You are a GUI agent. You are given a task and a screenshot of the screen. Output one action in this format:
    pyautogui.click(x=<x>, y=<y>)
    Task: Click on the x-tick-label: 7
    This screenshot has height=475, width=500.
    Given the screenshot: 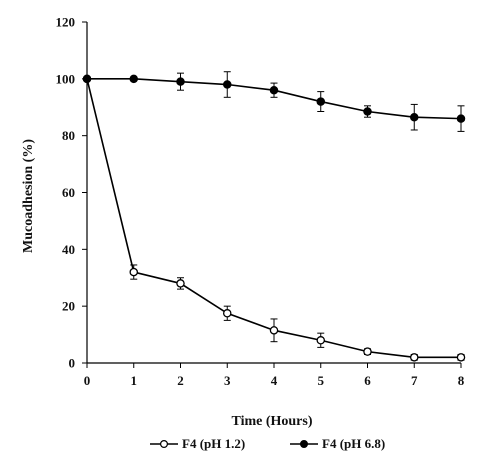 What is the action you would take?
    pyautogui.click(x=414, y=380)
    